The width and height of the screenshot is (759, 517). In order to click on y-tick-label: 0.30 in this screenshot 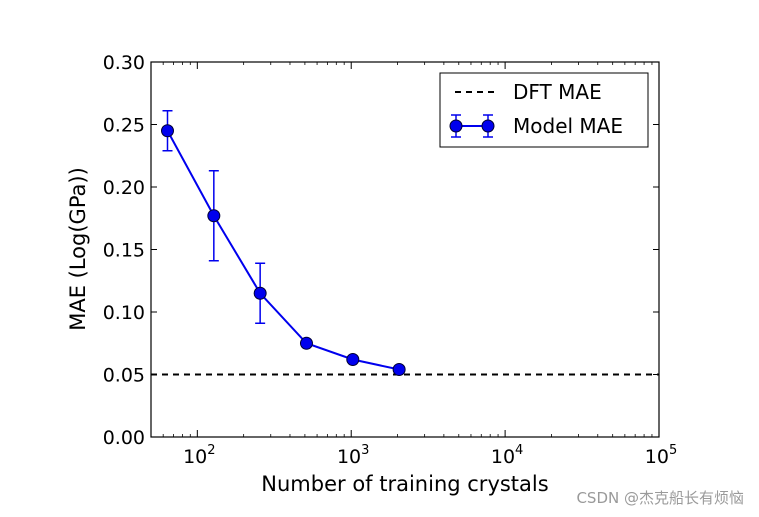, I will do `click(124, 63)`.